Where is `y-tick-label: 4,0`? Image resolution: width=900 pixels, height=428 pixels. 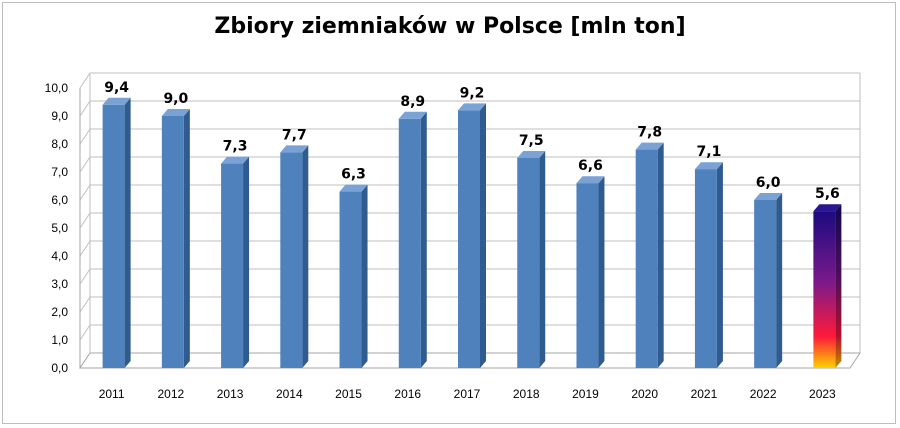 y-tick-label: 4,0 is located at coordinates (59, 256).